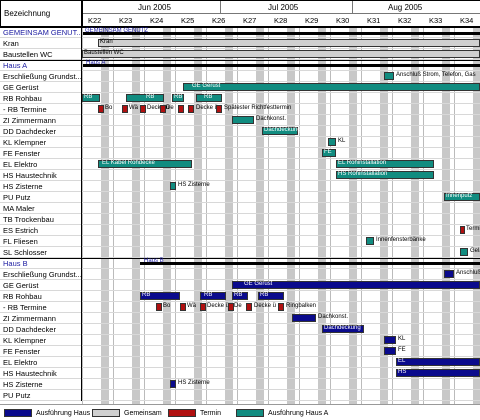 This screenshot has width=480, height=420. I want to click on milestone-b-ringbalken, so click(281, 307).